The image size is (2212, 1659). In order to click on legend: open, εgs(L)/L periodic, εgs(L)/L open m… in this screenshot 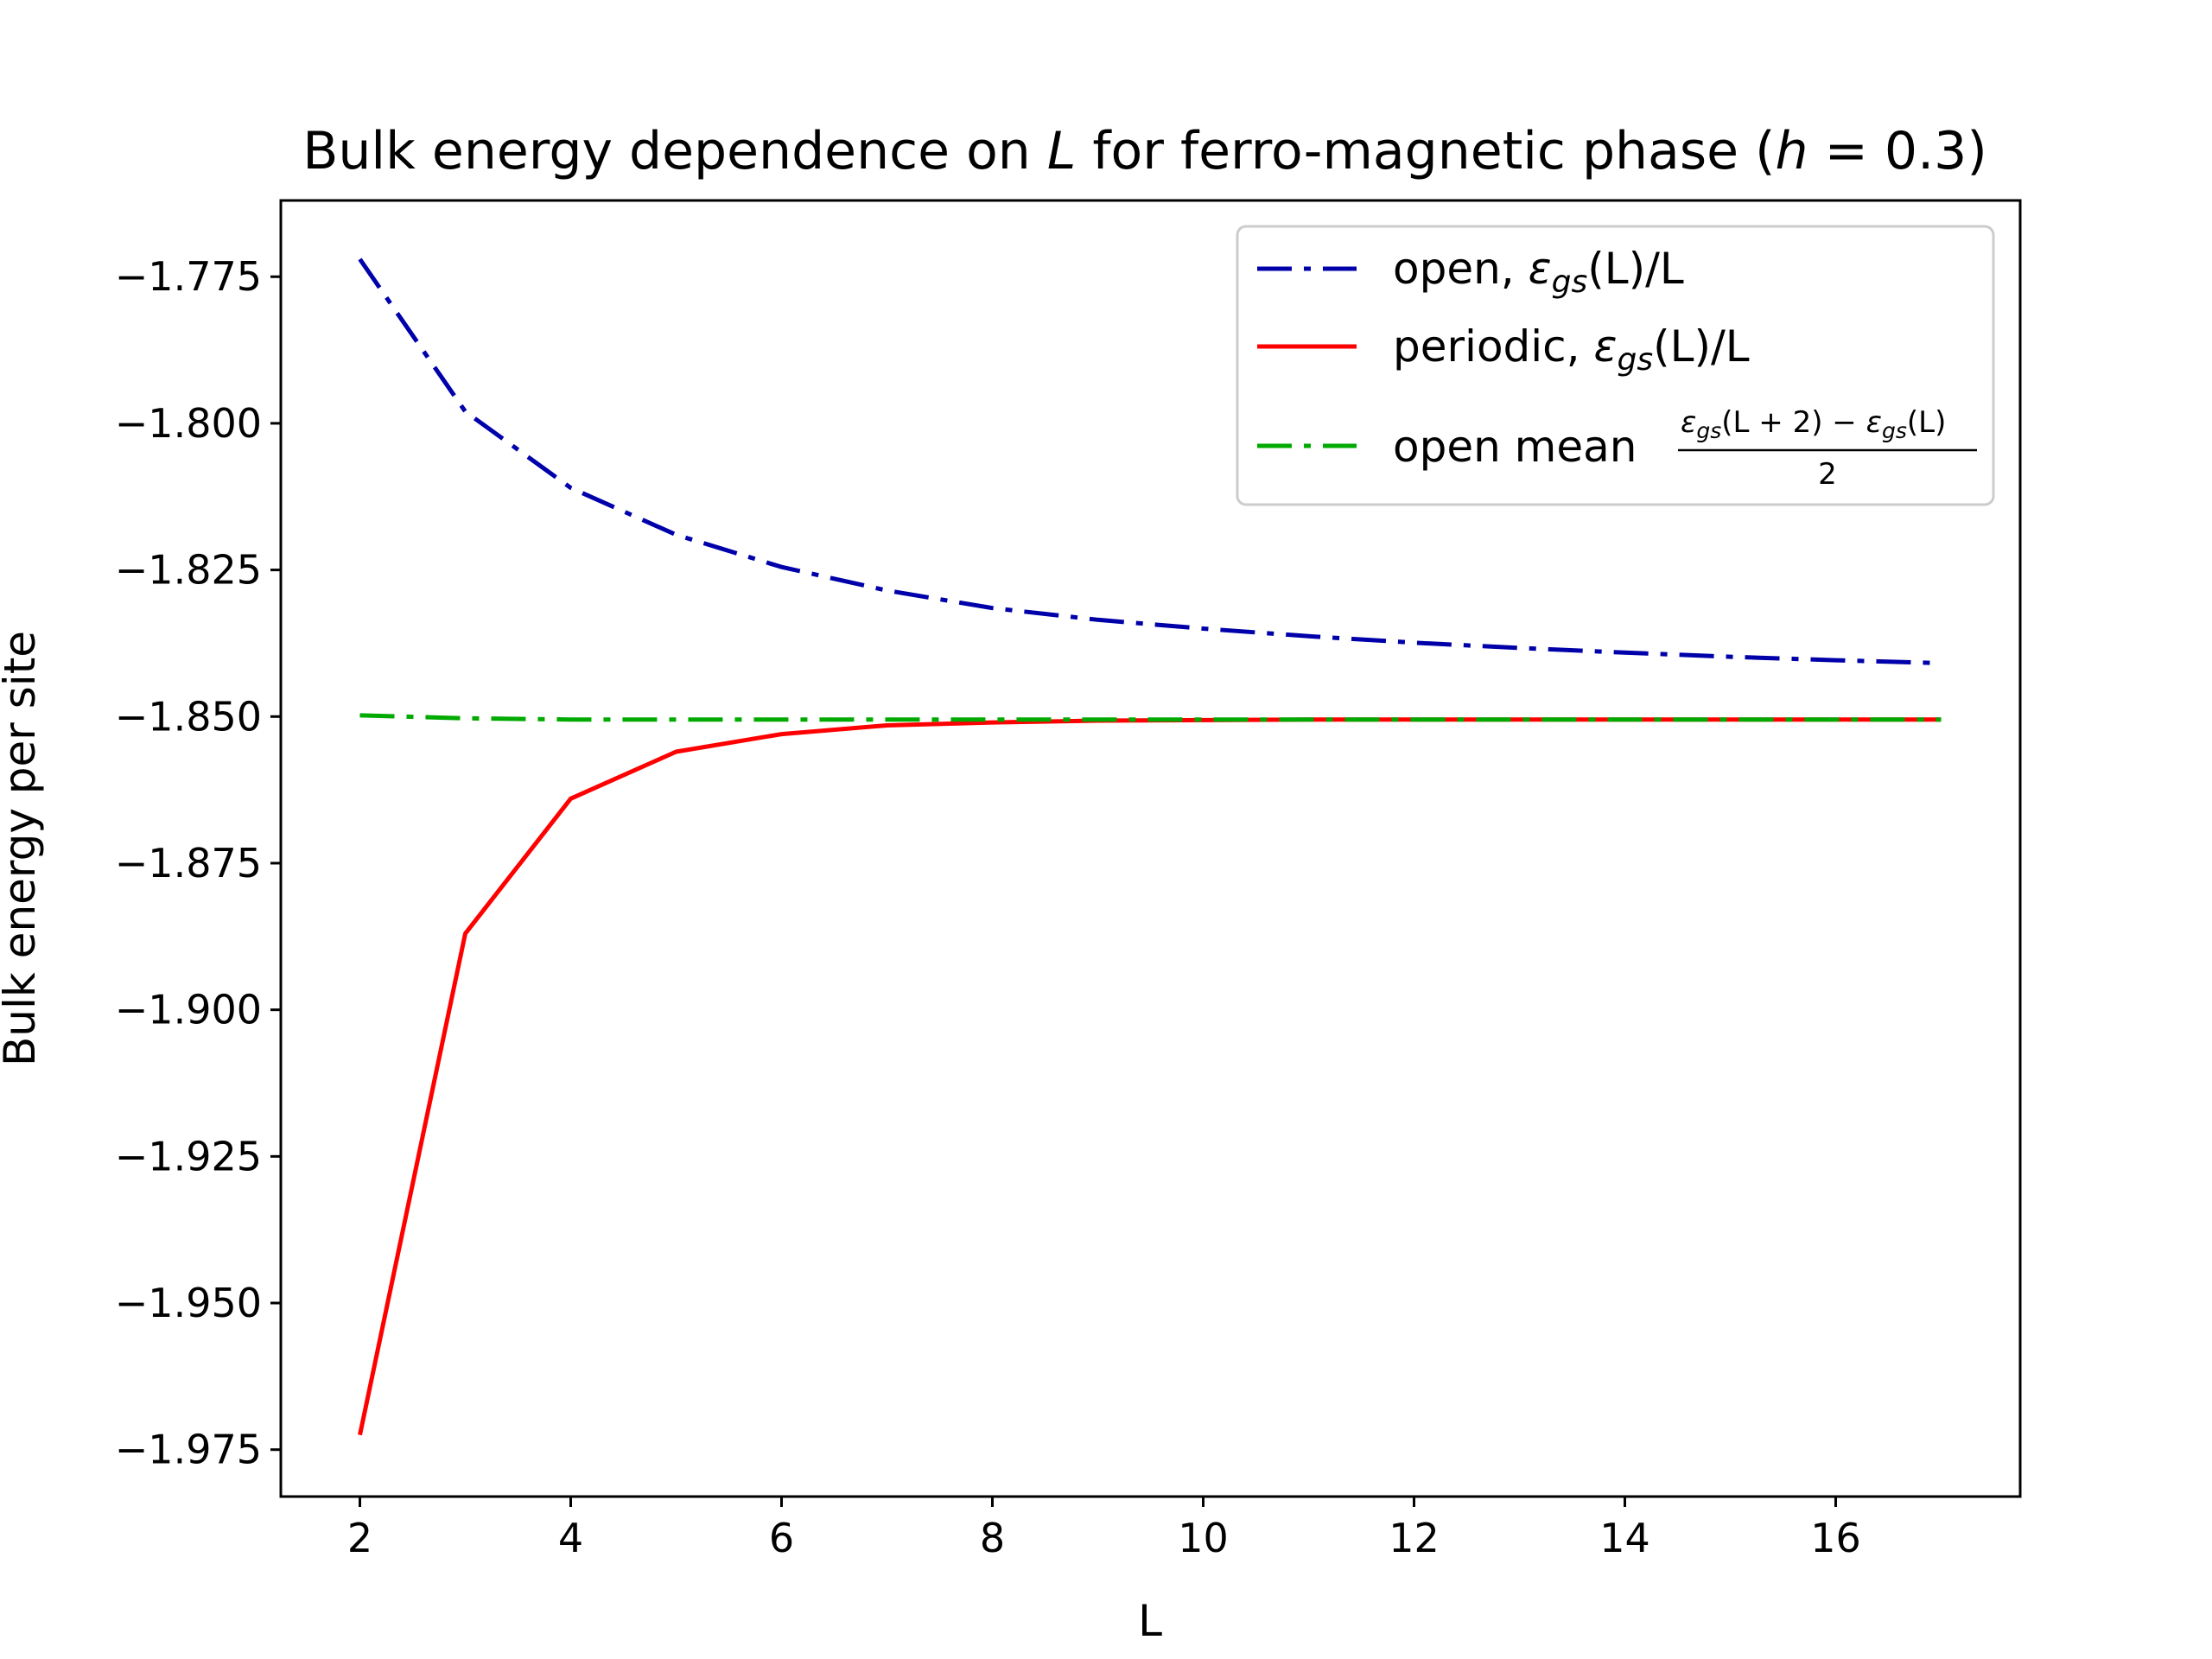, I will do `click(1615, 365)`.